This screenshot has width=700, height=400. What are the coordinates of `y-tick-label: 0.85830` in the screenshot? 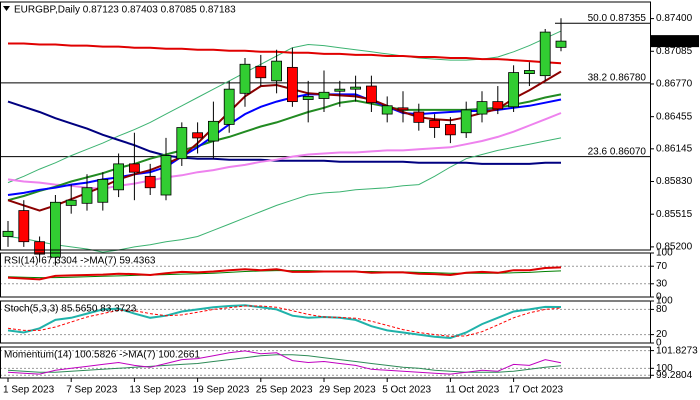 It's located at (674, 181).